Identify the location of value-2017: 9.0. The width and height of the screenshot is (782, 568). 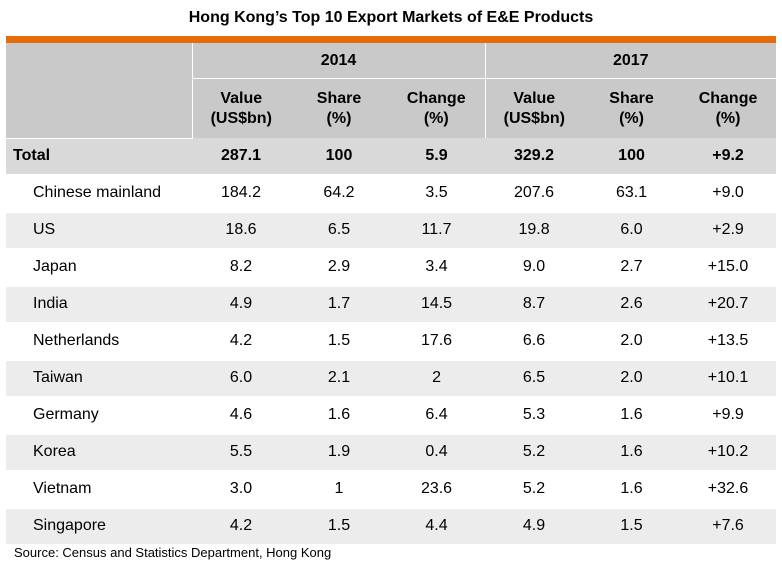
(534, 266).